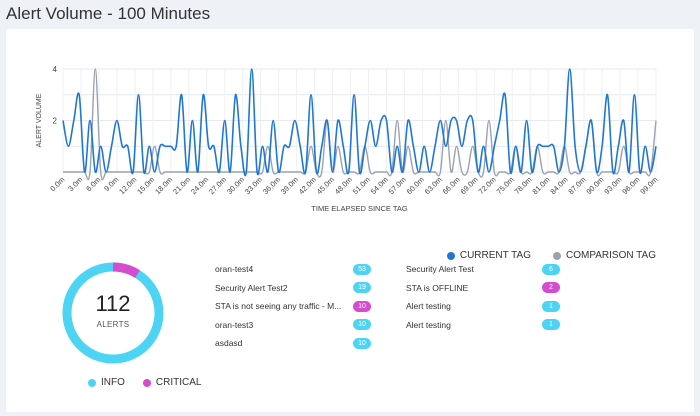 The width and height of the screenshot is (700, 416). I want to click on info-dot, so click(92, 382).